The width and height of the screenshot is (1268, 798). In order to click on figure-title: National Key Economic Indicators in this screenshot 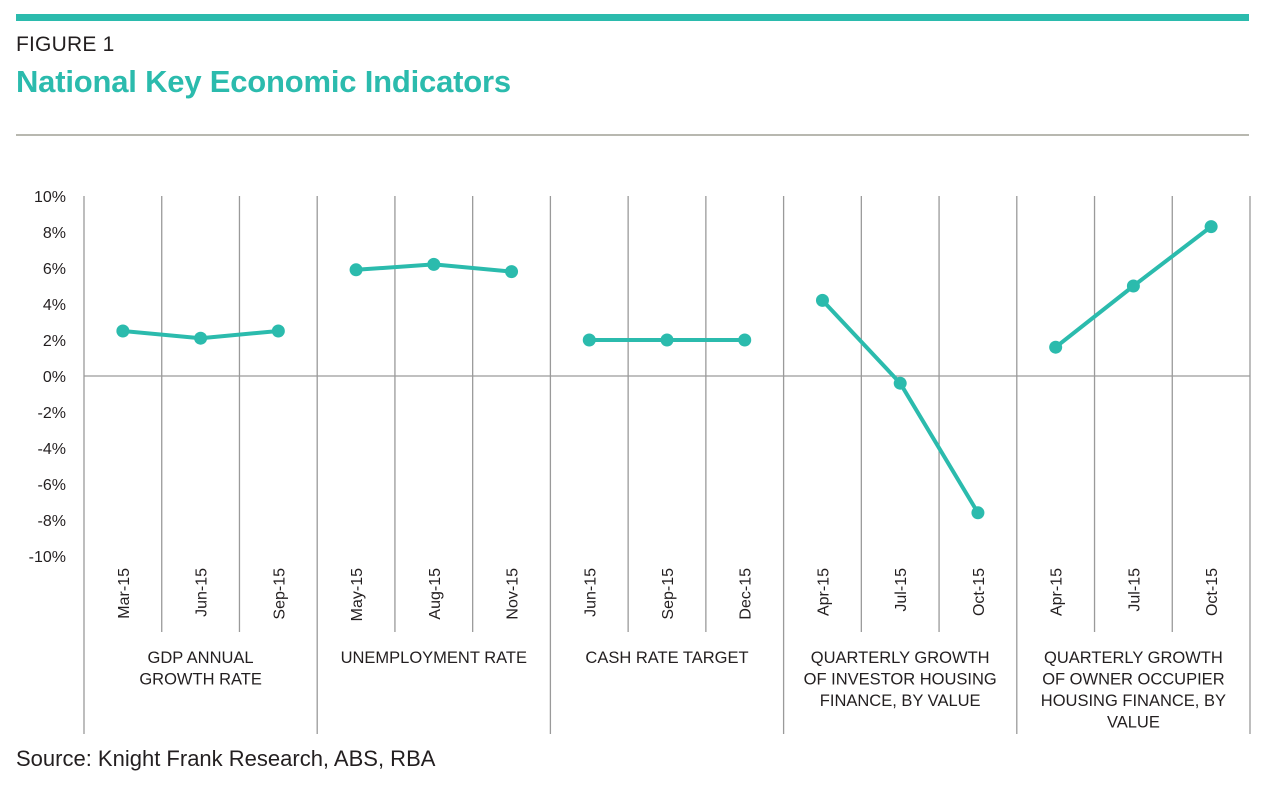, I will do `click(263, 81)`.